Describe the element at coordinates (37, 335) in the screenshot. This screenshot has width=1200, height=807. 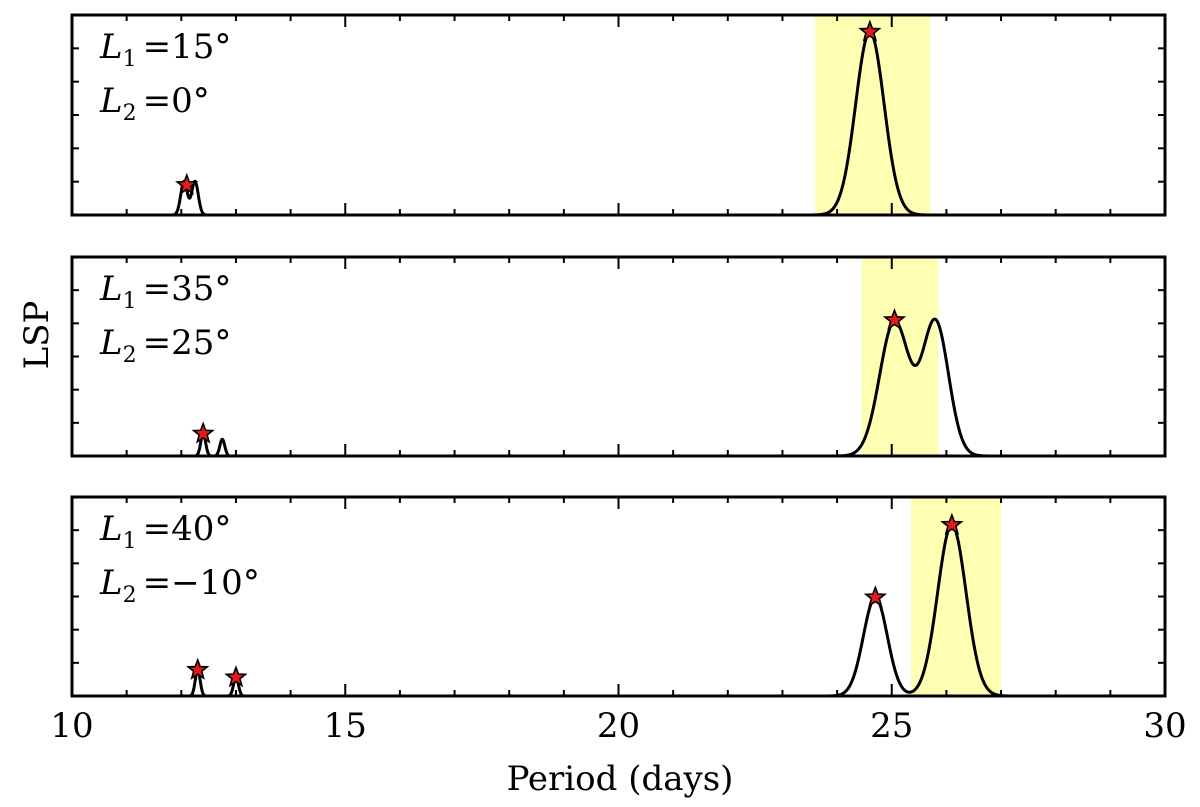
I see `y-axis-label: LSP` at that location.